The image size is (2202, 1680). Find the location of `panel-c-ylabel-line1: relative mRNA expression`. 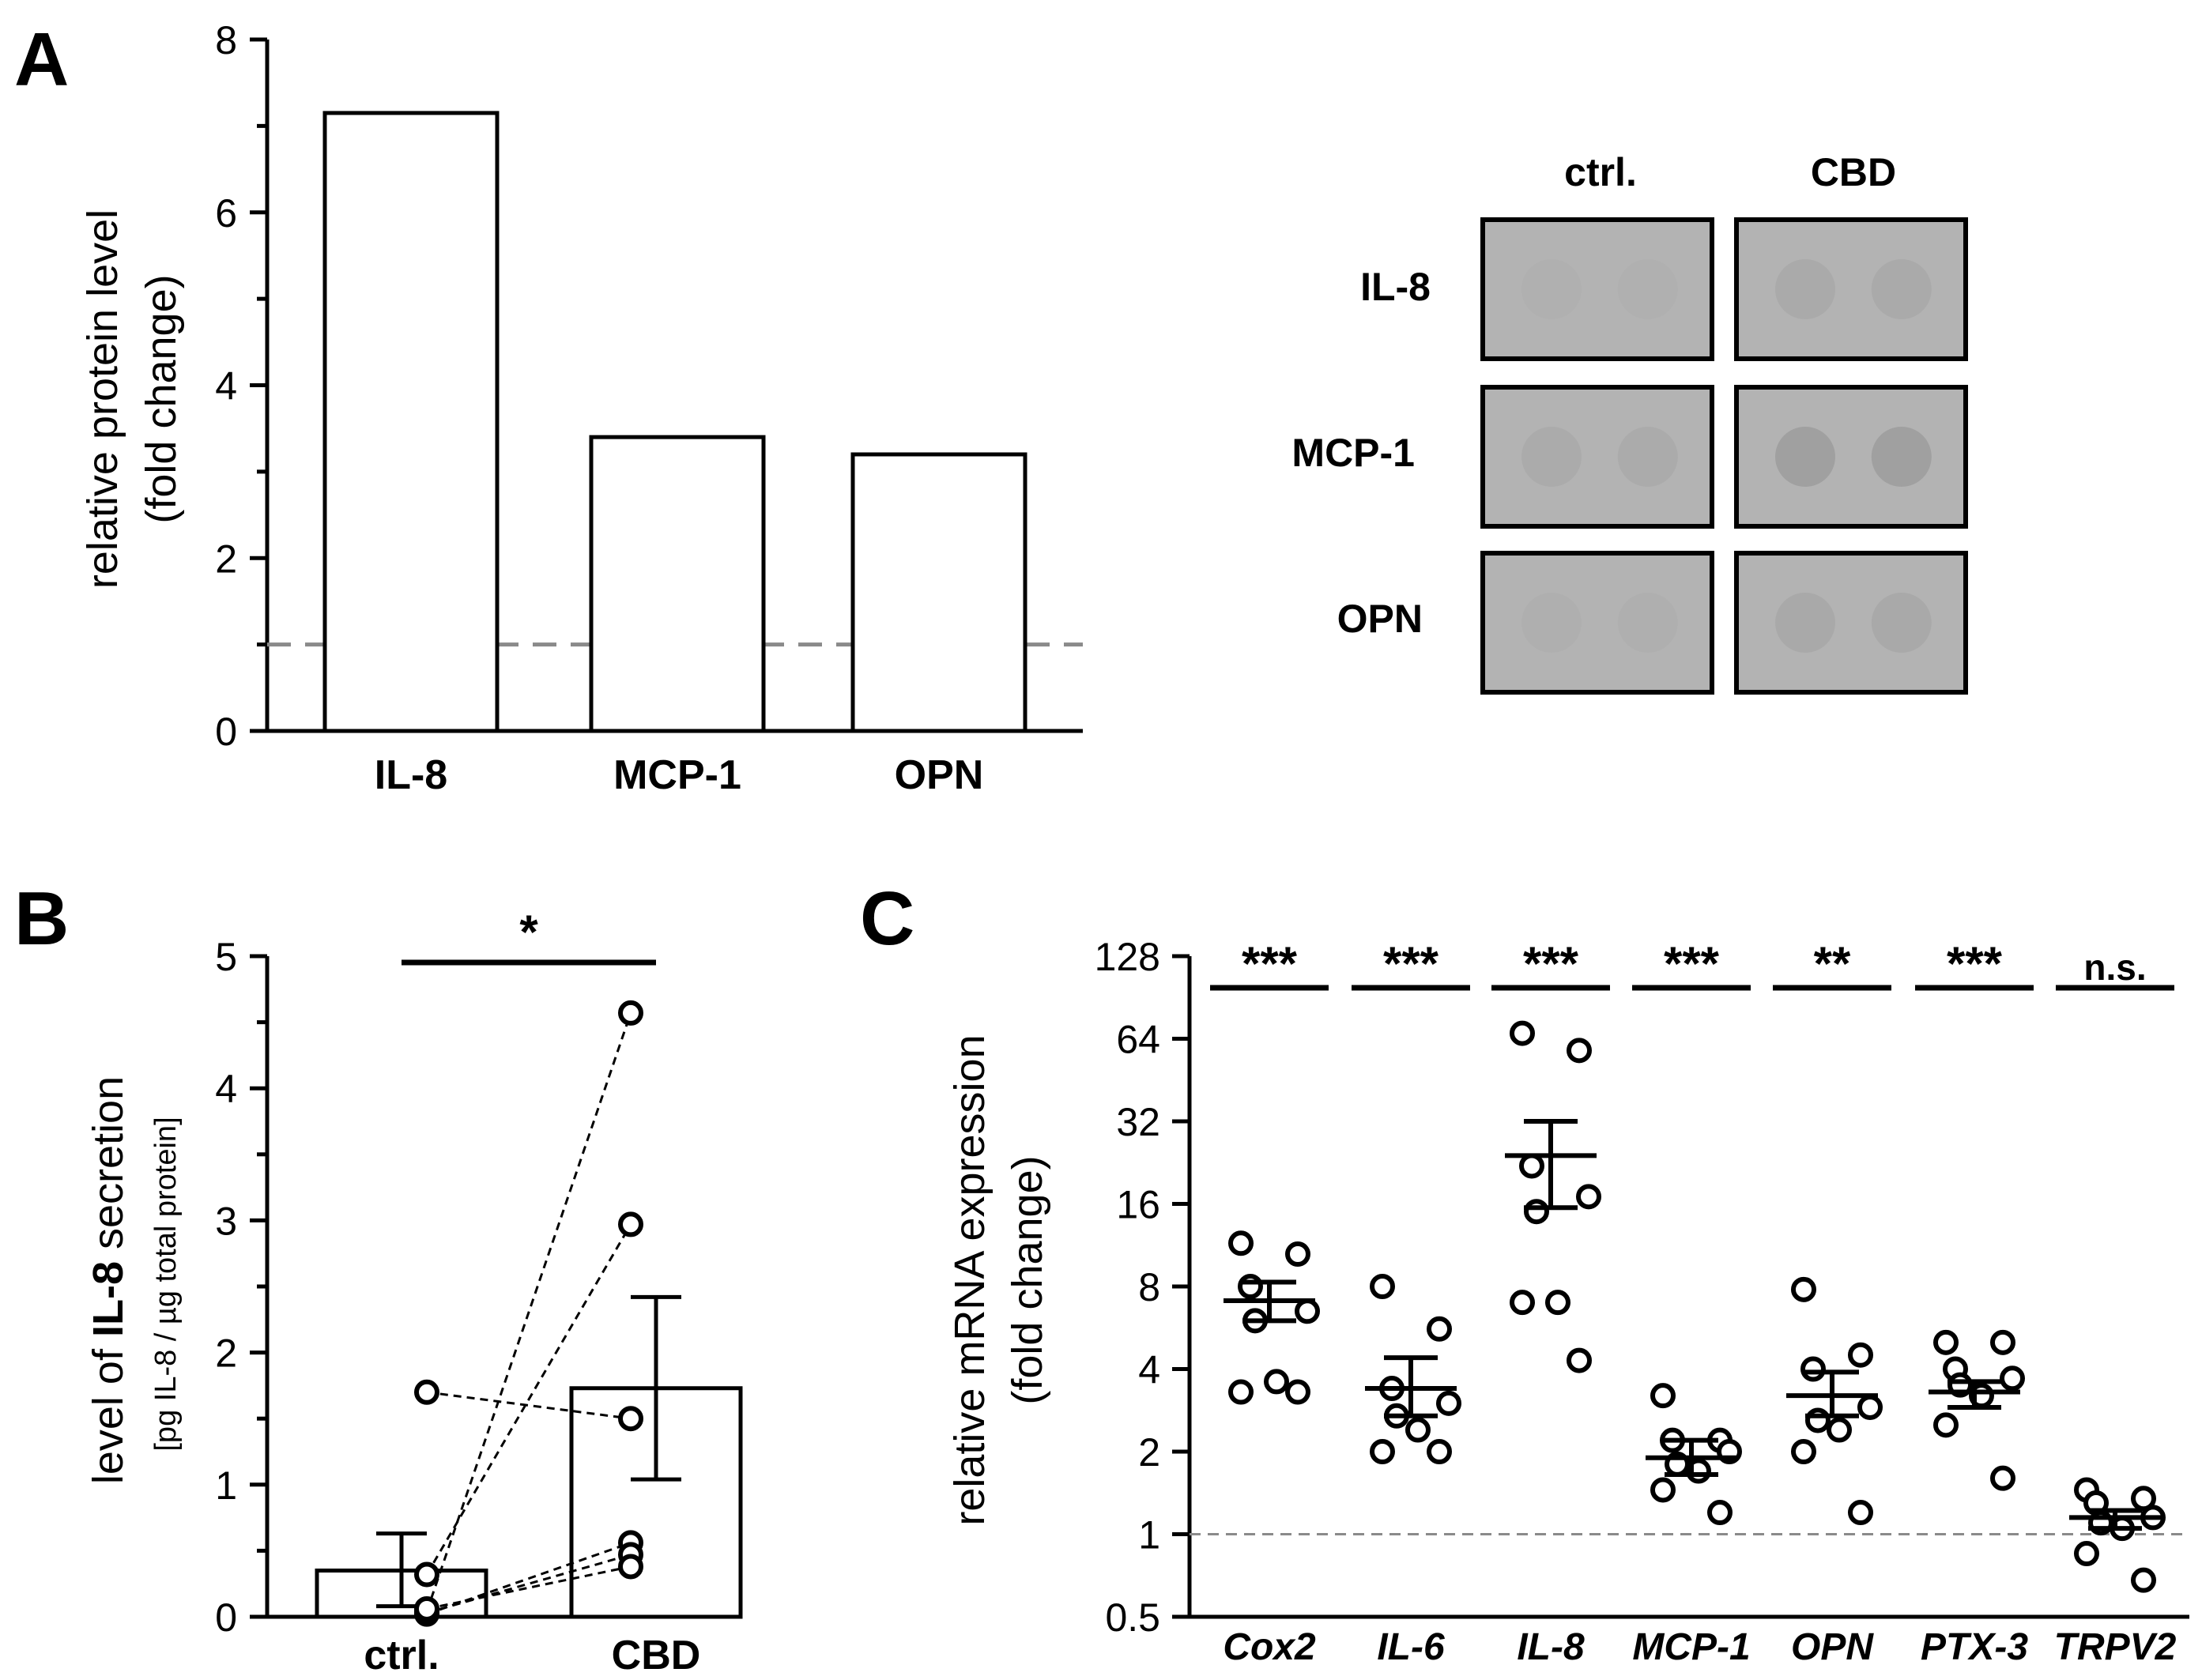

panel-c-ylabel-line1: relative mRNA expression is located at coordinates (970, 1279).